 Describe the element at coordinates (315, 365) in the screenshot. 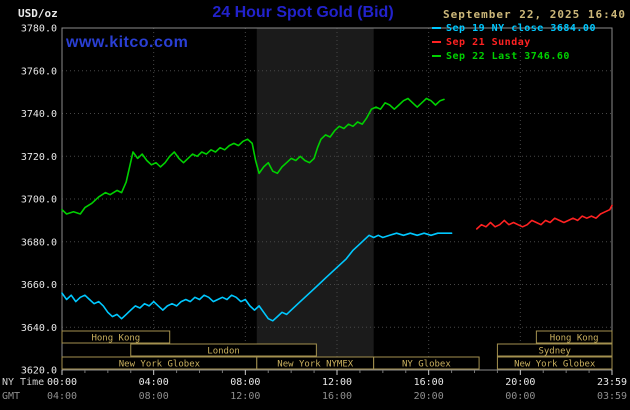

I see `session-label: New York NYMEX` at that location.